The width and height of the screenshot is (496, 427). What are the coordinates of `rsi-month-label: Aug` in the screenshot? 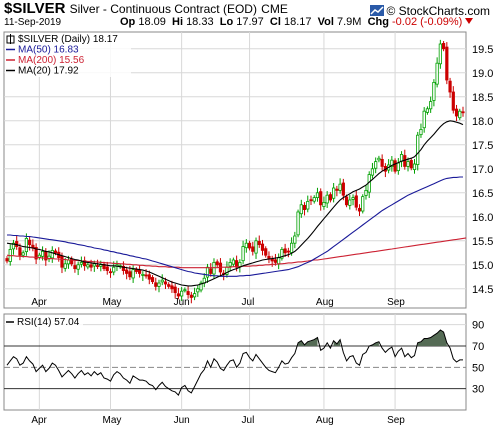 It's located at (325, 420).